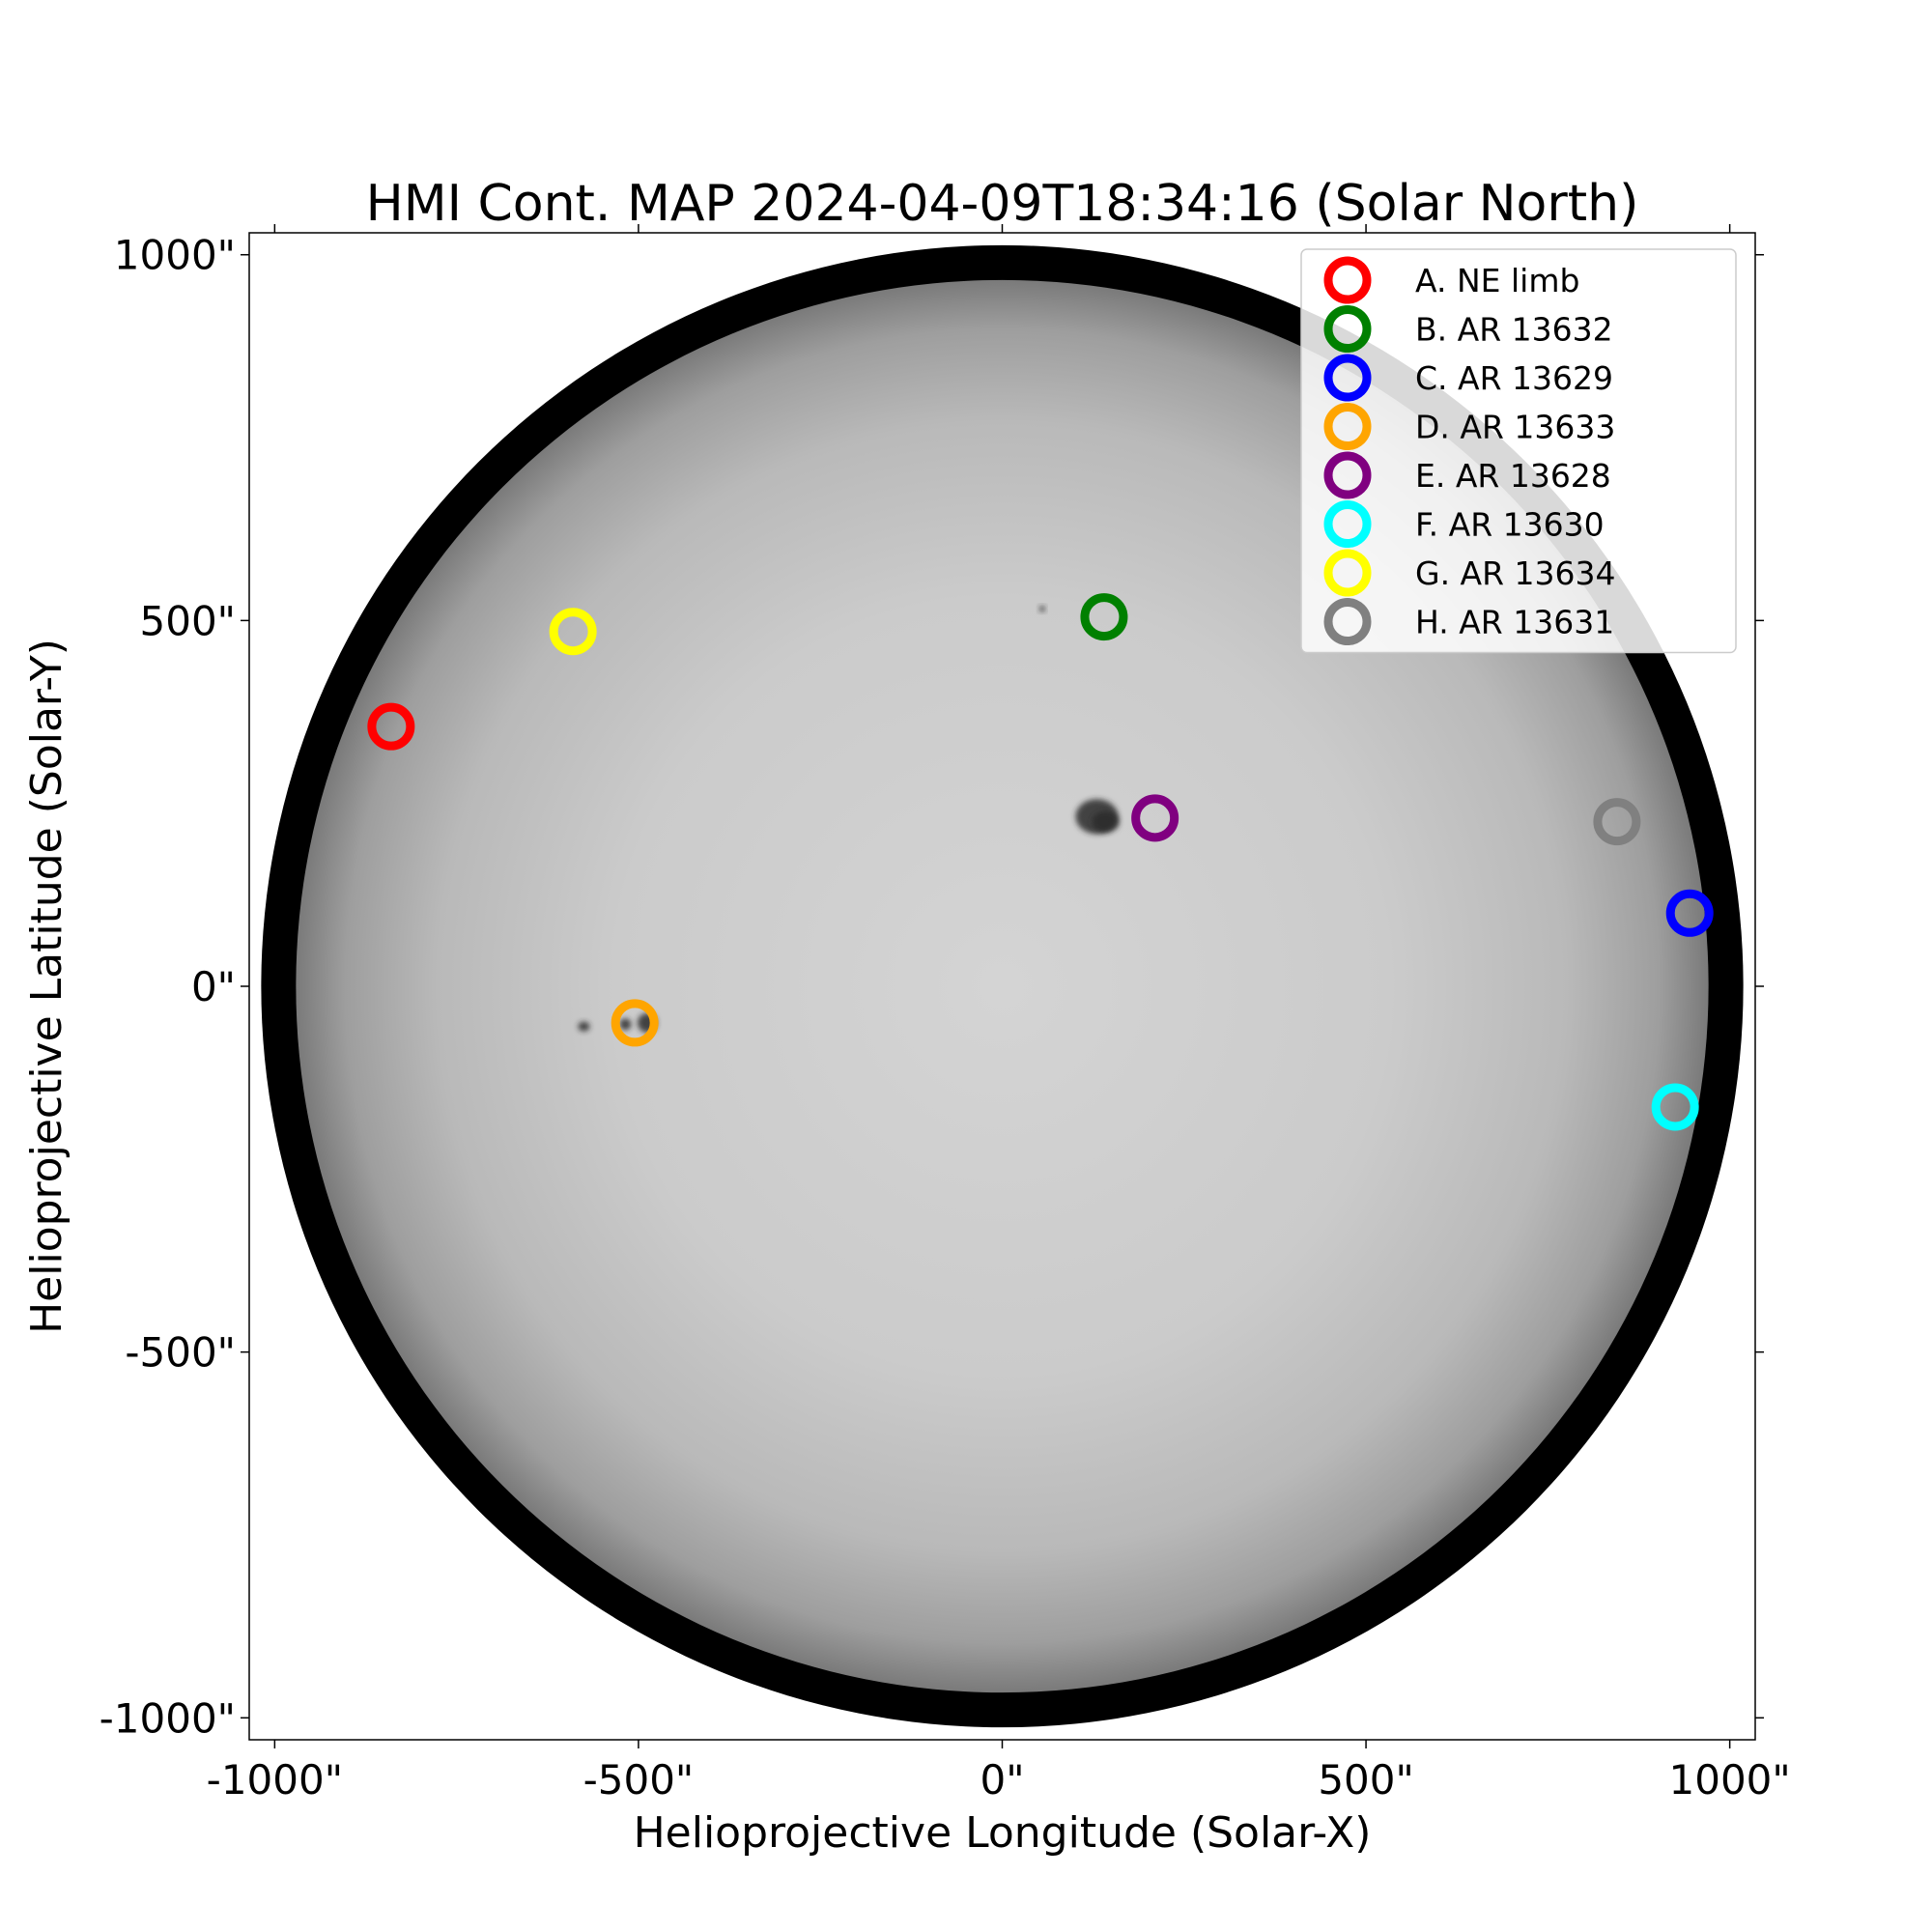  Describe the element at coordinates (391, 726) in the screenshot. I see `marker-a` at that location.